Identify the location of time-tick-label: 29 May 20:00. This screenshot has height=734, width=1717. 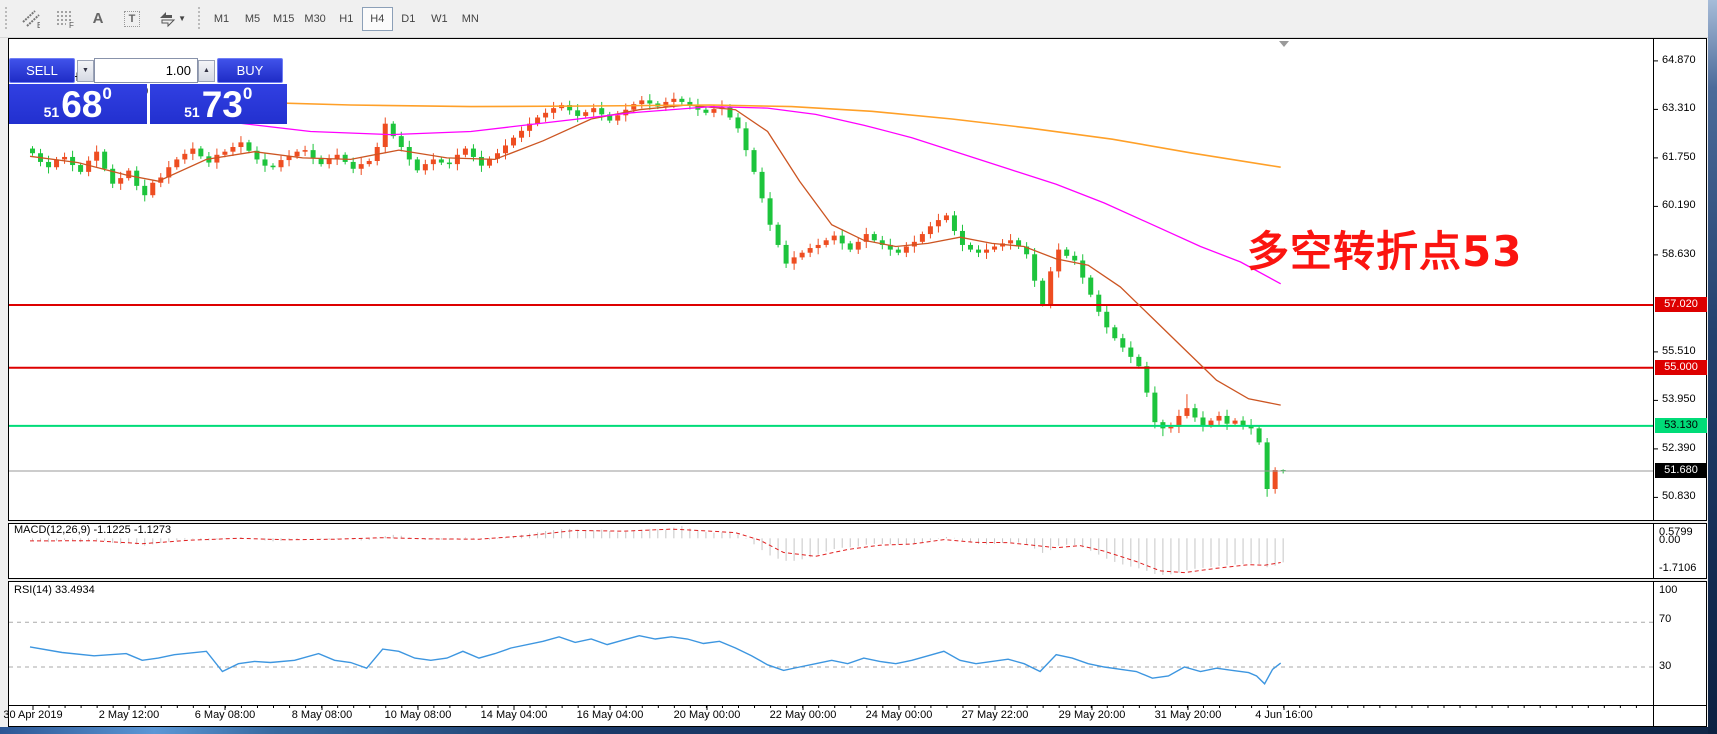
(1092, 715).